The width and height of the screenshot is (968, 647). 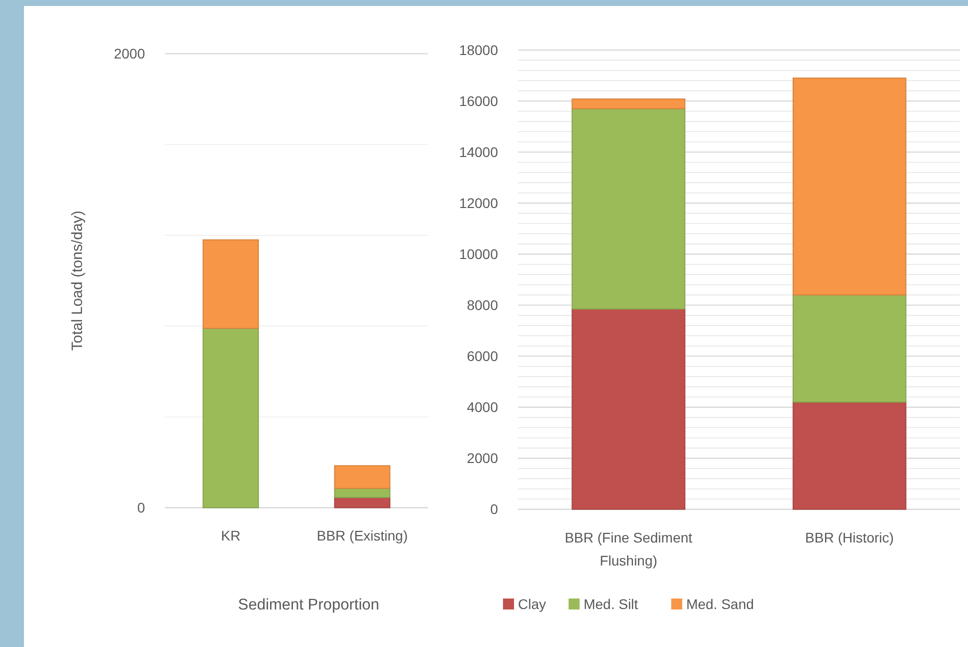 I want to click on y-tick-label: 12000, so click(x=478, y=203).